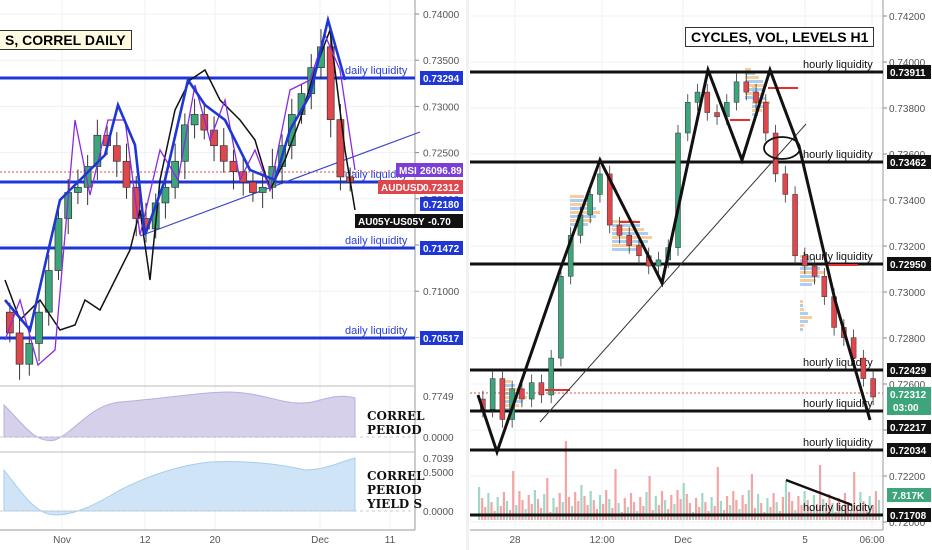 The height and width of the screenshot is (550, 932). I want to click on trendline, so click(280, 184).